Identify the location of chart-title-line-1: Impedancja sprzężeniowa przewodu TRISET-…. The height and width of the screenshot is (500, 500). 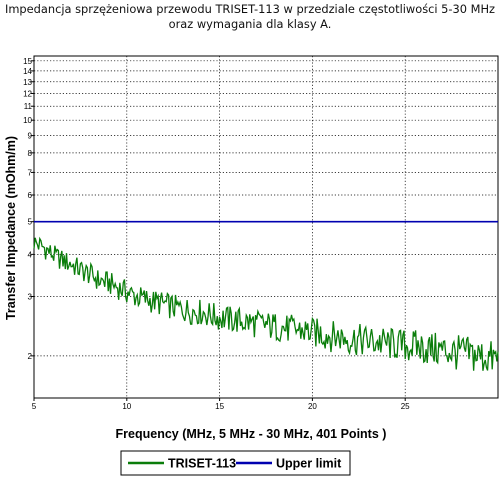
(250, 9).